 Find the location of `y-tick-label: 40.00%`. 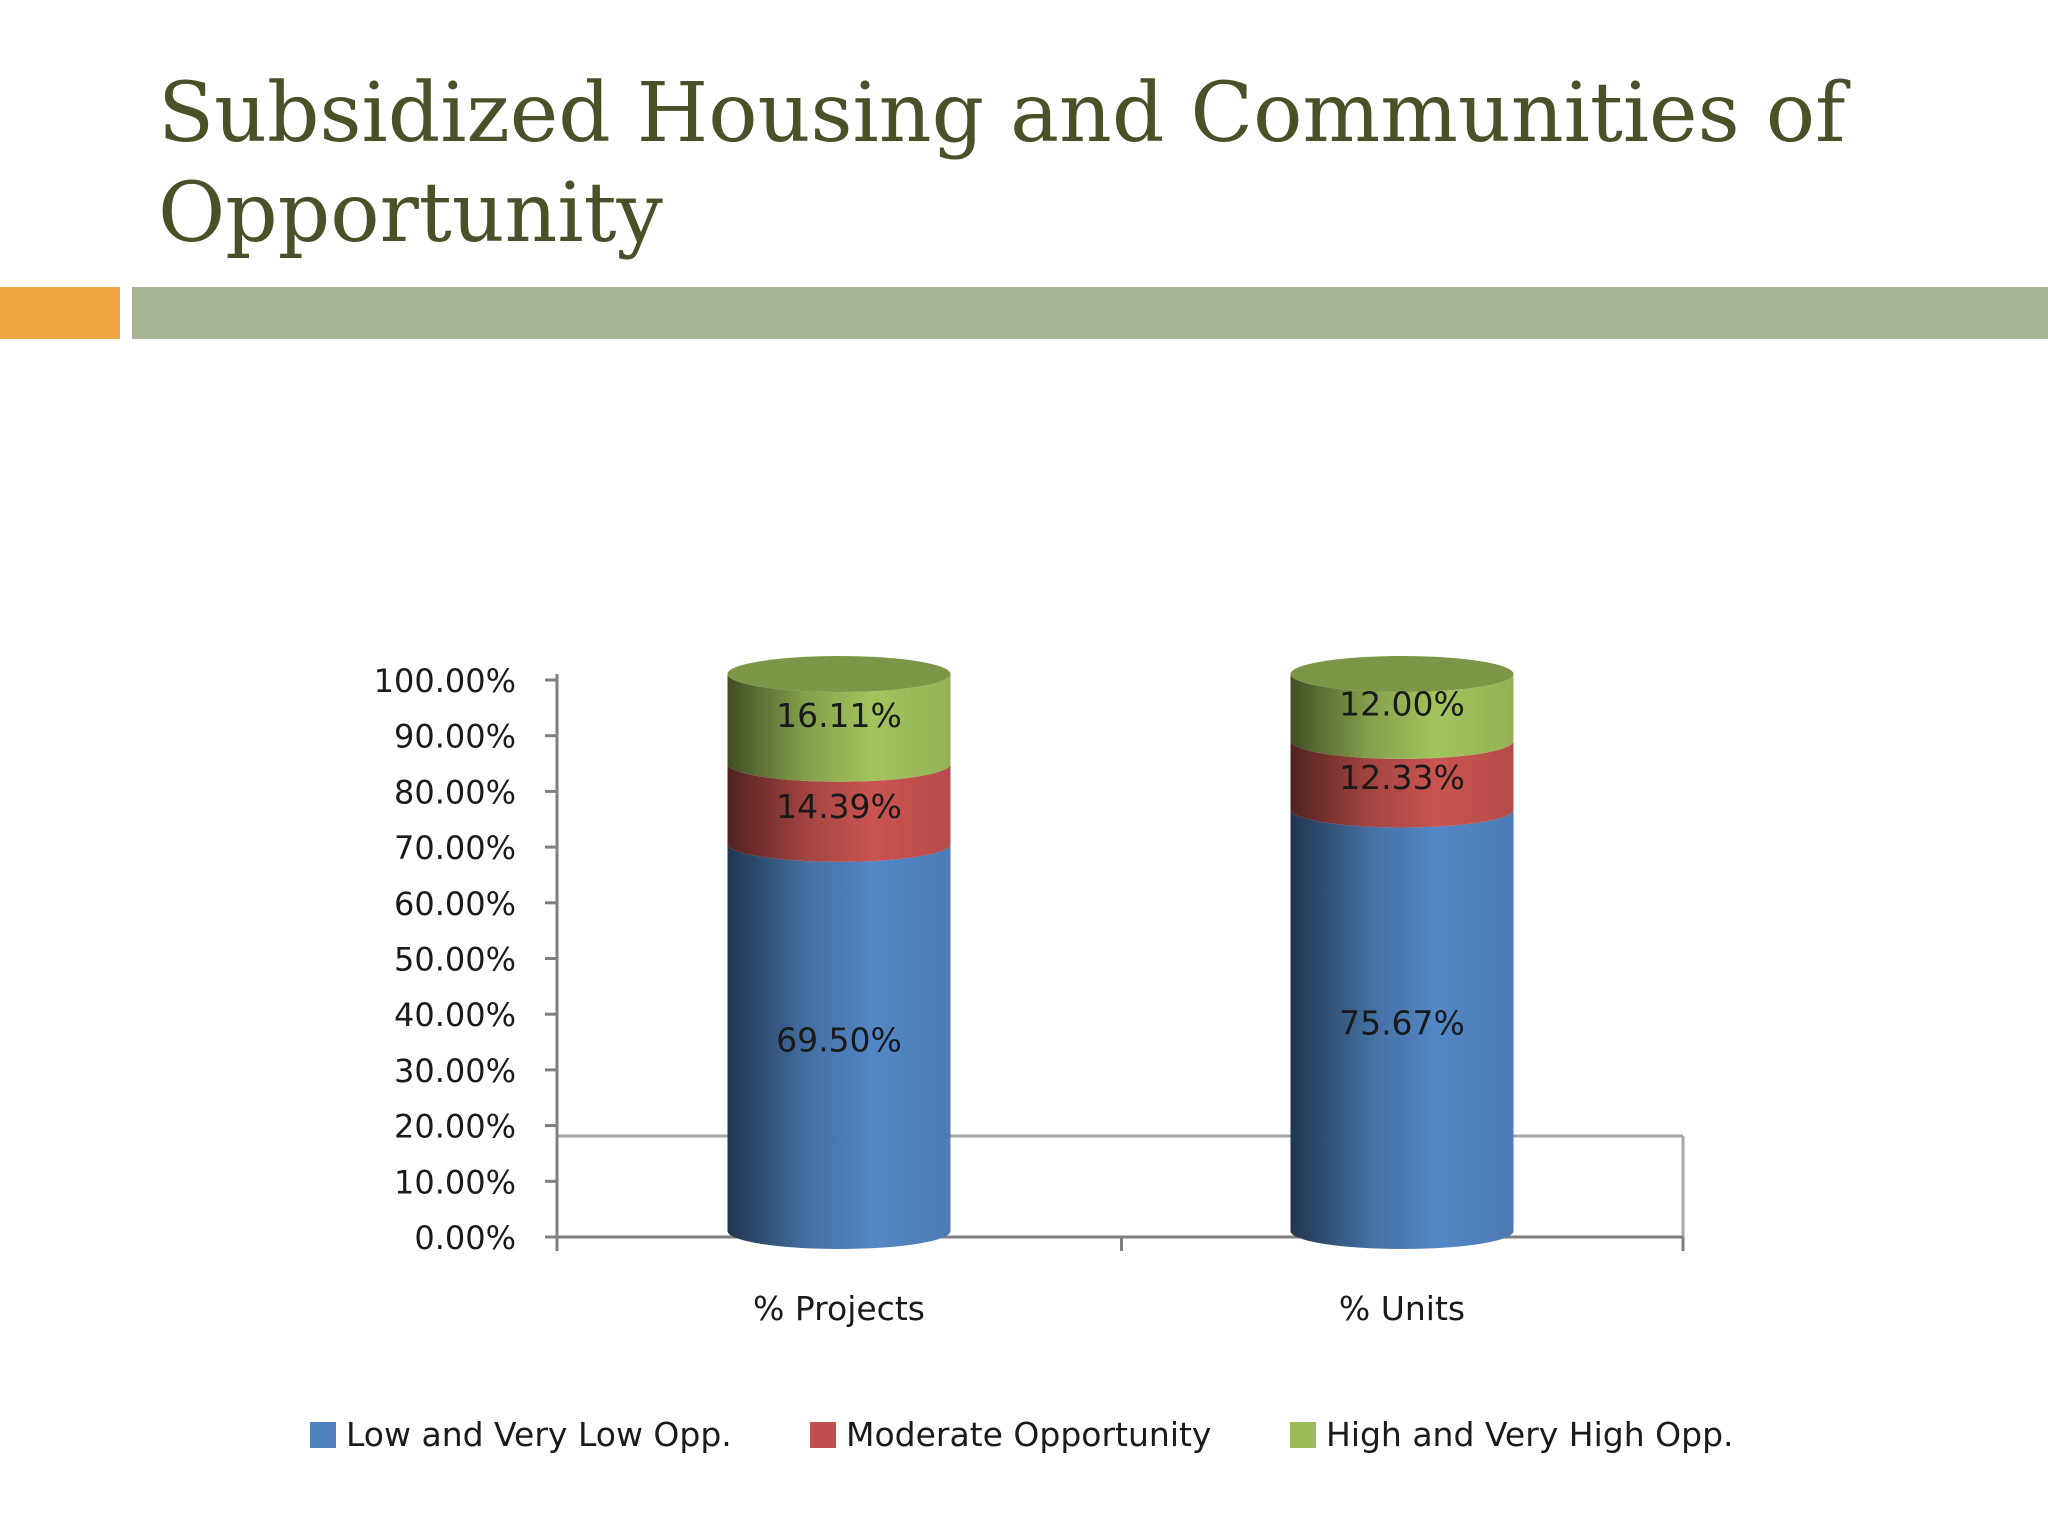

y-tick-label: 40.00% is located at coordinates (455, 1015).